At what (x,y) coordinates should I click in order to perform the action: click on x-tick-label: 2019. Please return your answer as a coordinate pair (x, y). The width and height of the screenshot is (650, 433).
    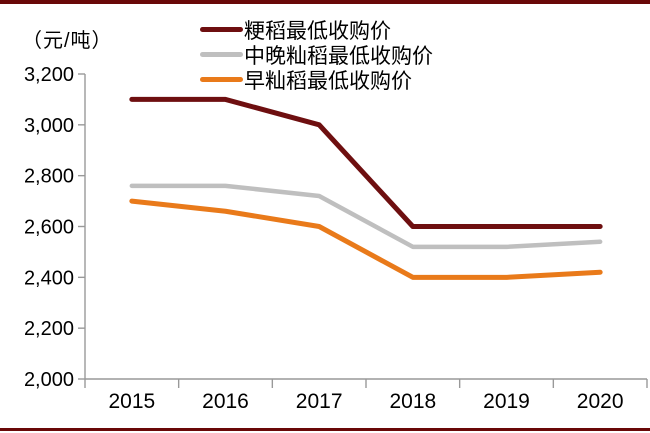
    Looking at the image, I should click on (506, 401).